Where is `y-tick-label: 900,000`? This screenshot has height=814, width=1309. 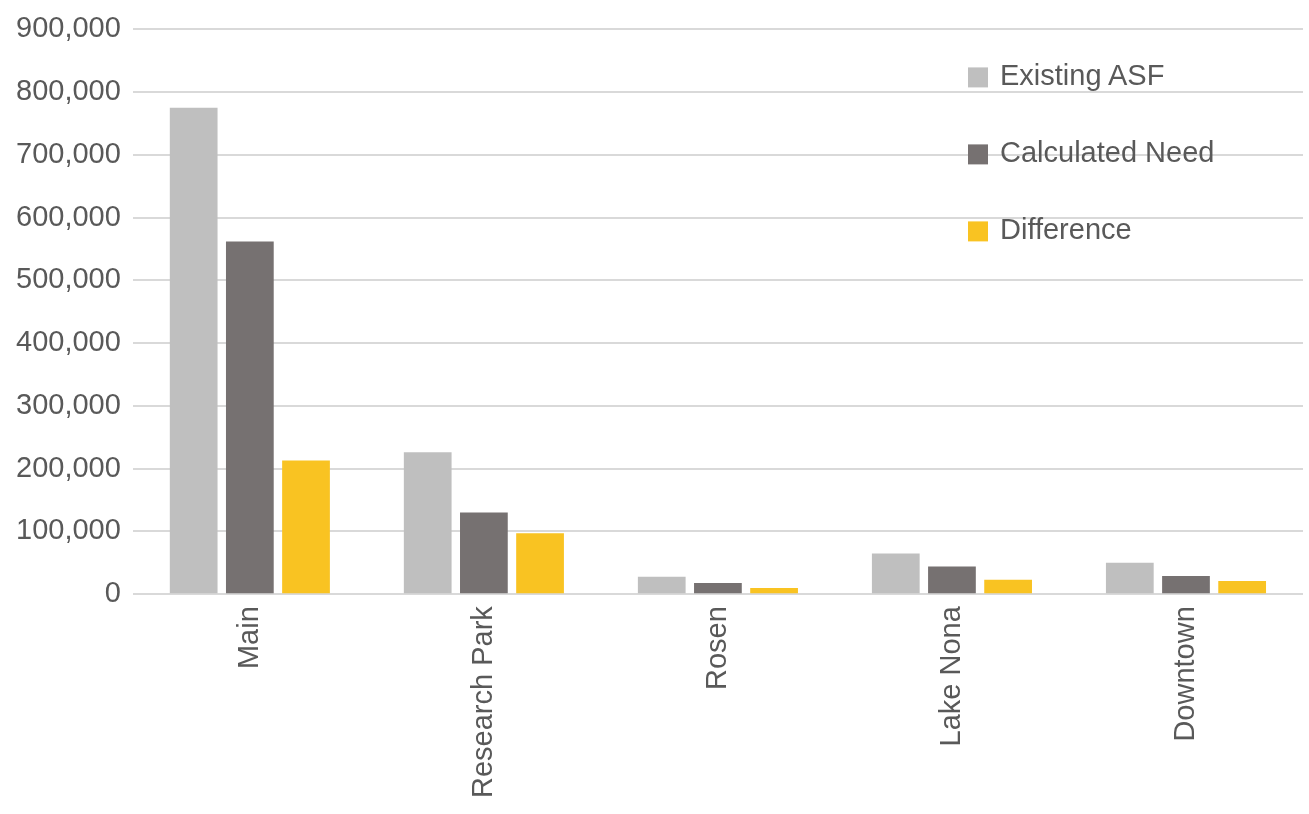 y-tick-label: 900,000 is located at coordinates (68, 27).